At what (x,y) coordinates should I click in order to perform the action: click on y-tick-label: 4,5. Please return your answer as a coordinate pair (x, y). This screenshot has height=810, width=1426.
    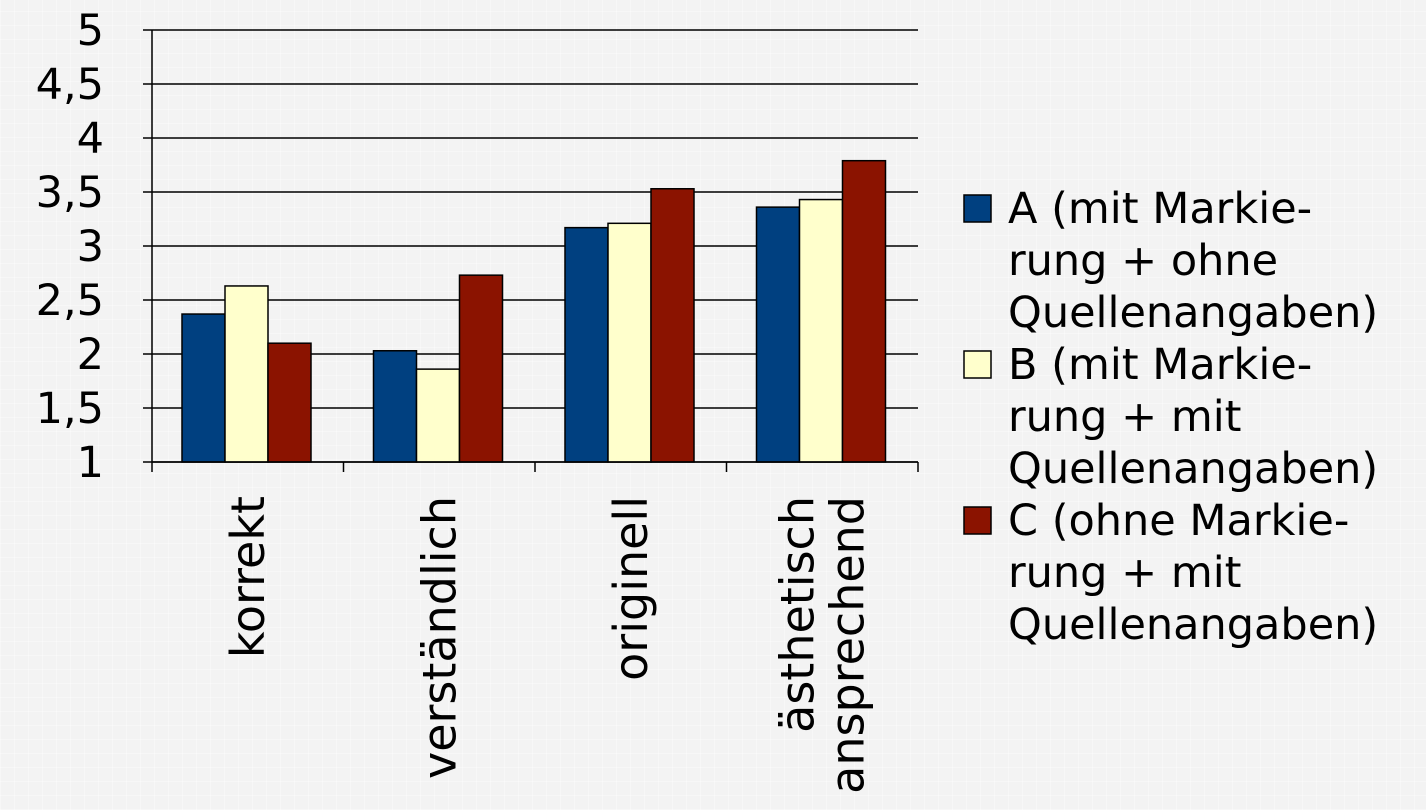
    Looking at the image, I should click on (70, 85).